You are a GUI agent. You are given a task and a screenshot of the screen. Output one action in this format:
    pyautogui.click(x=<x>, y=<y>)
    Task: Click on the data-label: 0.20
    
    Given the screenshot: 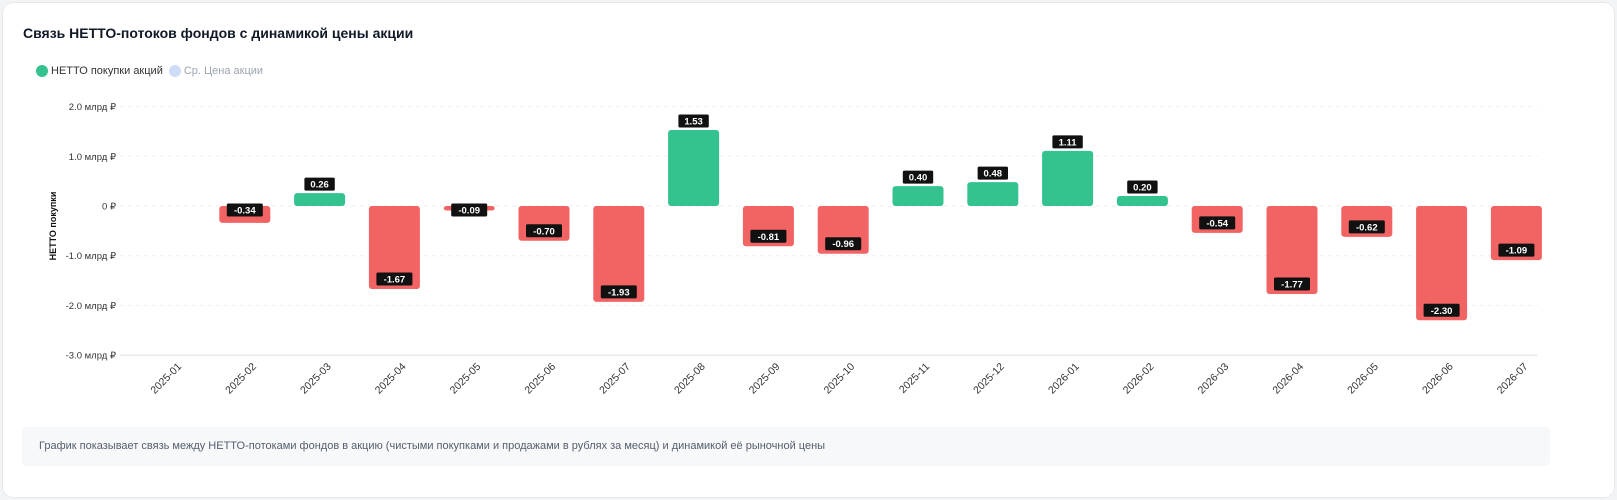 What is the action you would take?
    pyautogui.click(x=1142, y=187)
    